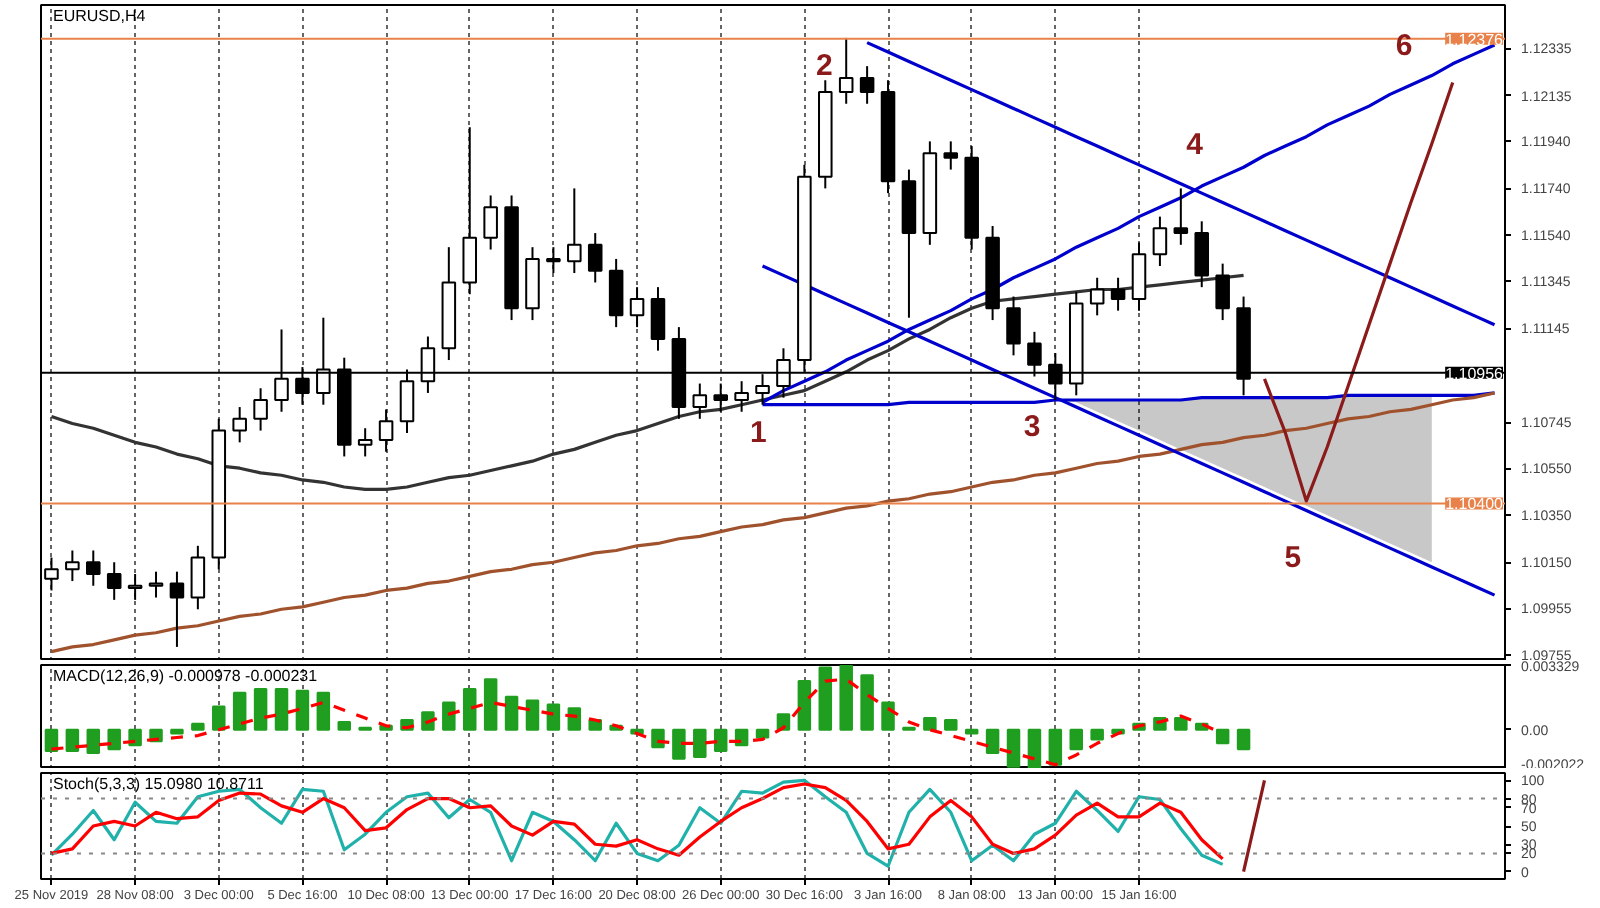 The width and height of the screenshot is (1600, 908). Describe the element at coordinates (758, 433) in the screenshot. I see `annotation: 1` at that location.